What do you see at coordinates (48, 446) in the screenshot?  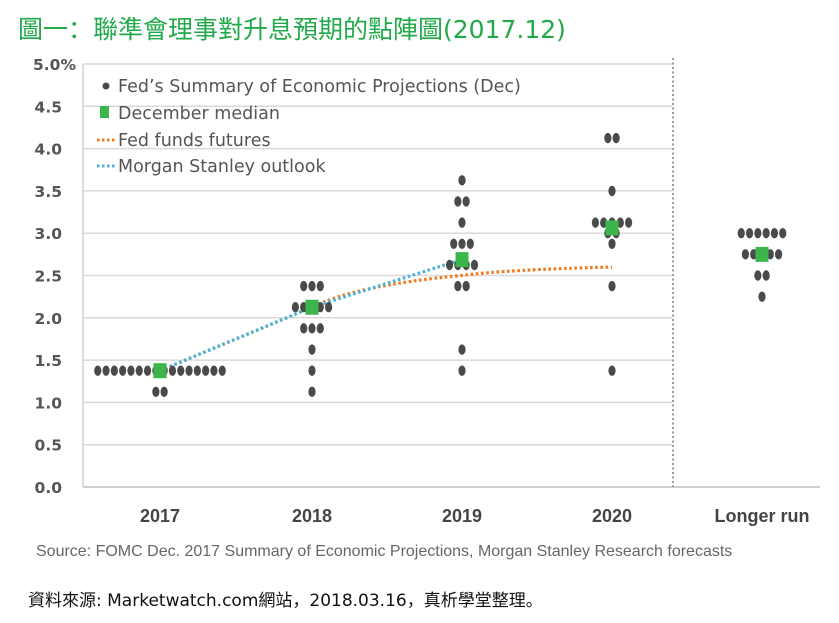 I see `y-tick-label: 0.5` at bounding box center [48, 446].